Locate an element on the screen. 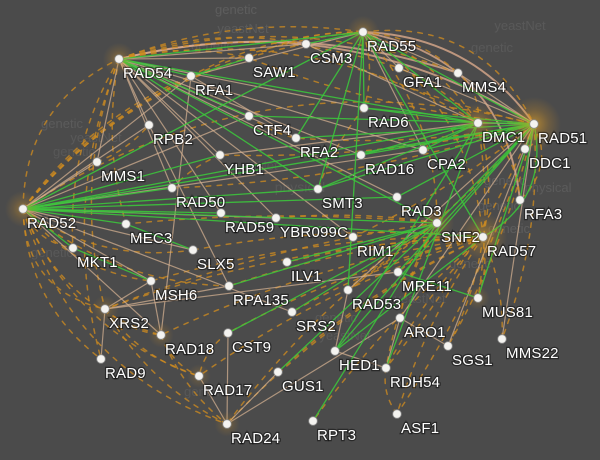 The width and height of the screenshot is (600, 460). node-dot-RIM1 is located at coordinates (353, 237).